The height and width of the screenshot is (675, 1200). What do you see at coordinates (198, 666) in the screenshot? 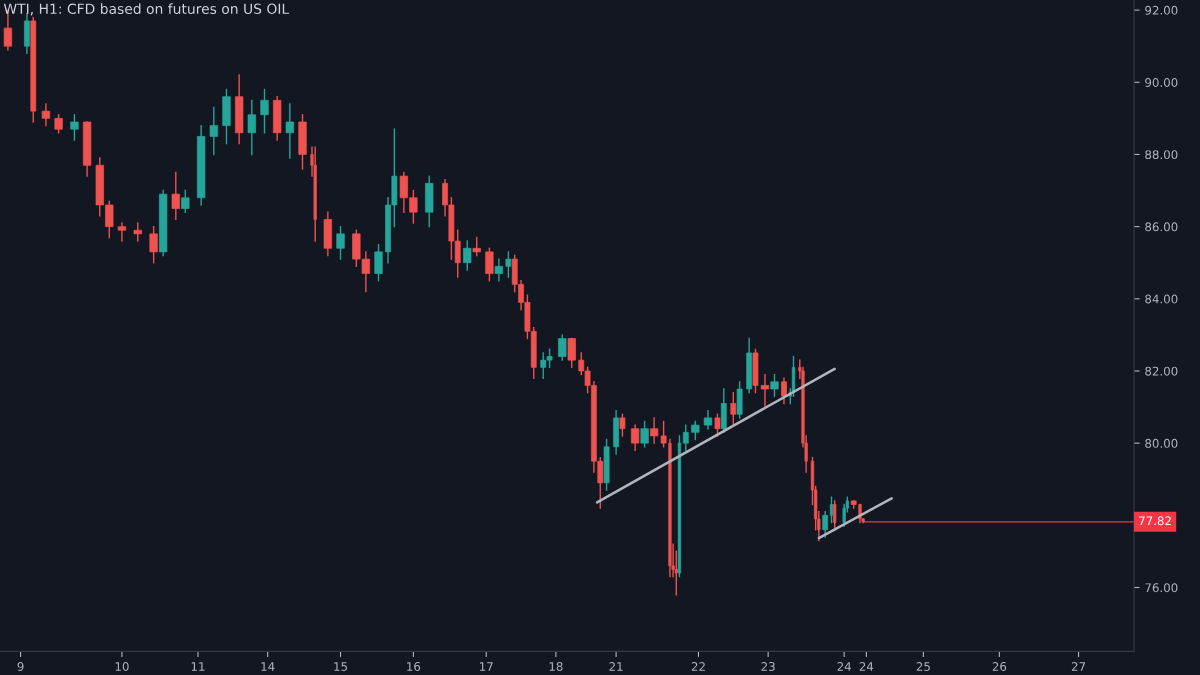
I see `x-tick-label: 11` at bounding box center [198, 666].